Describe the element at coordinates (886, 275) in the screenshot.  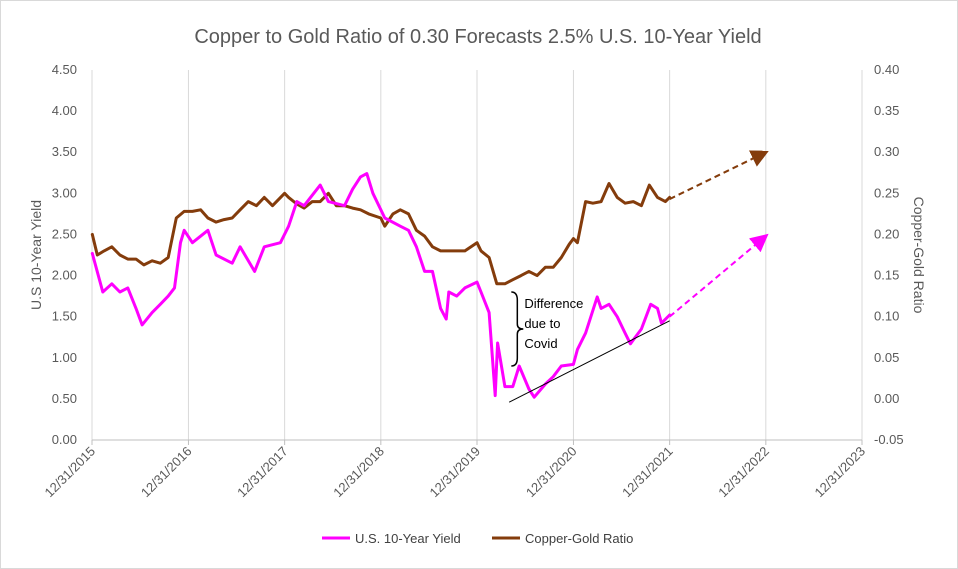
I see `right-tick-label: 0.15` at that location.